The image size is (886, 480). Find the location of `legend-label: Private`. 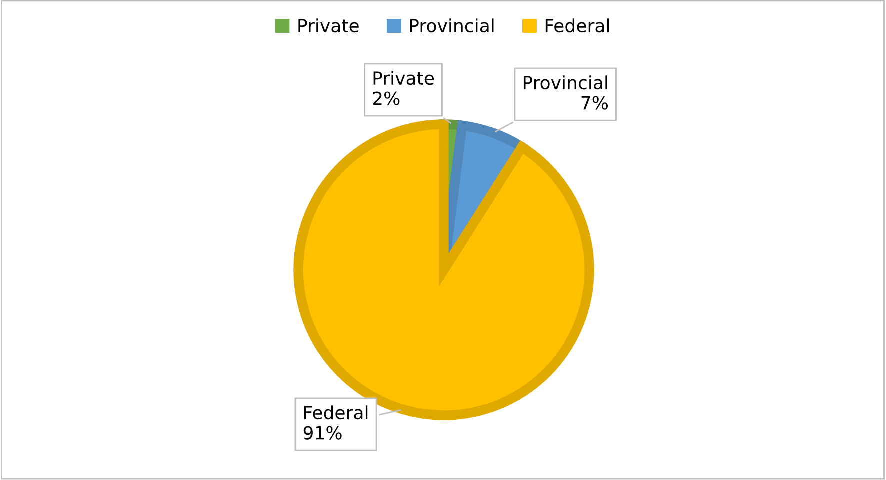

legend-label: Private is located at coordinates (328, 25).